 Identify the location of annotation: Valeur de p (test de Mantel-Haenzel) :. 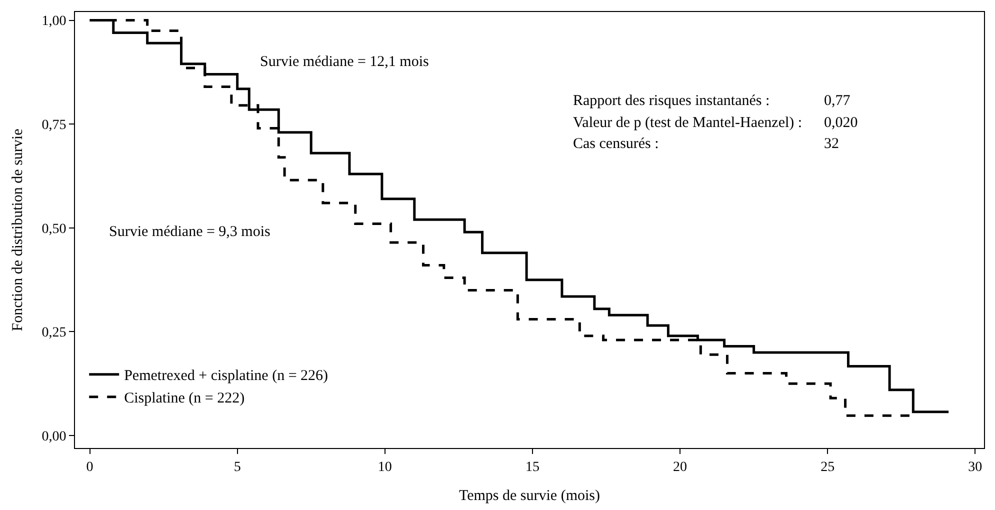
(687, 123).